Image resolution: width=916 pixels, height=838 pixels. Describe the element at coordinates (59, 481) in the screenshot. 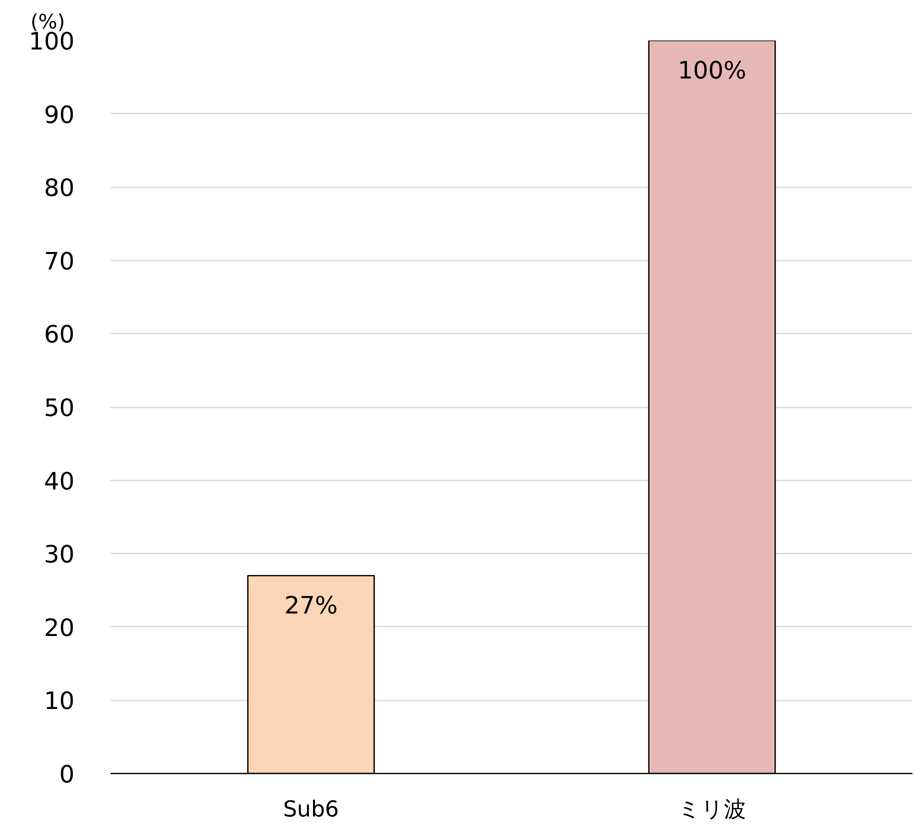

I see `y-tick-label: 40` at that location.